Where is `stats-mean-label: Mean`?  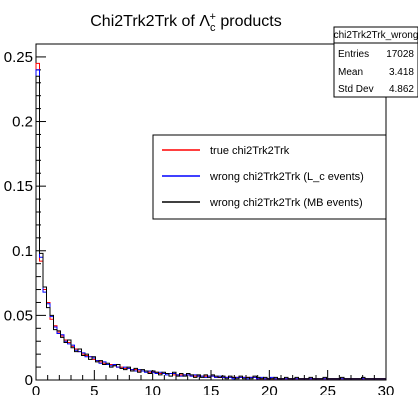 stats-mean-label: Mean is located at coordinates (350, 72).